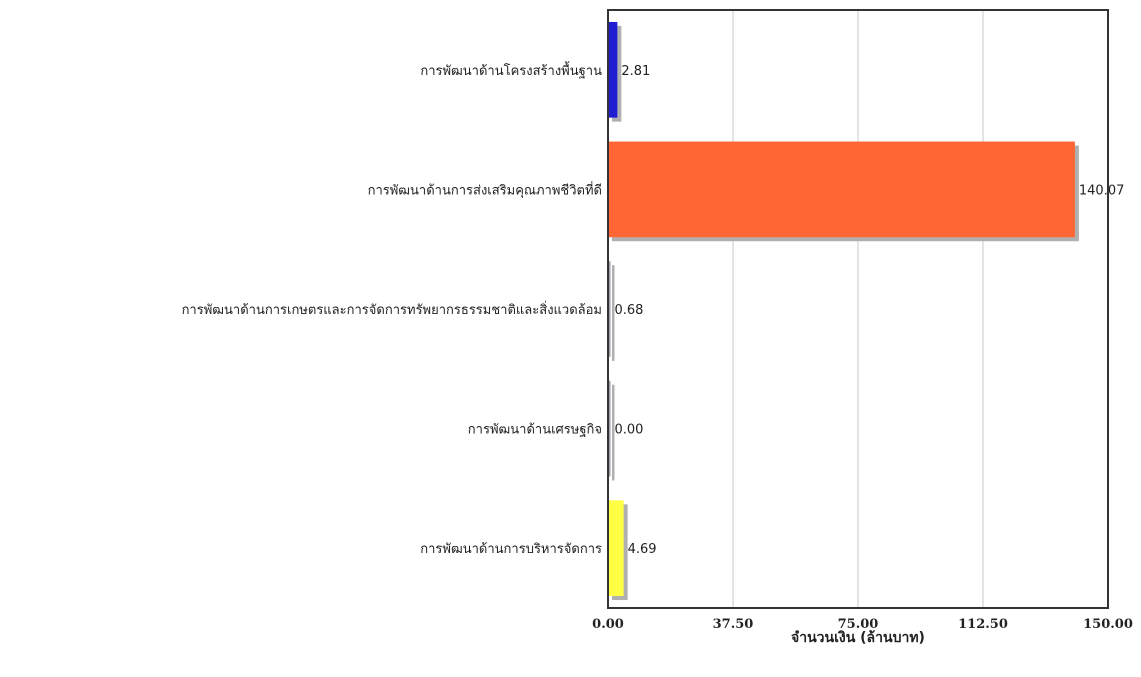  What do you see at coordinates (1102, 190) in the screenshot?
I see `value-label: 140.07` at bounding box center [1102, 190].